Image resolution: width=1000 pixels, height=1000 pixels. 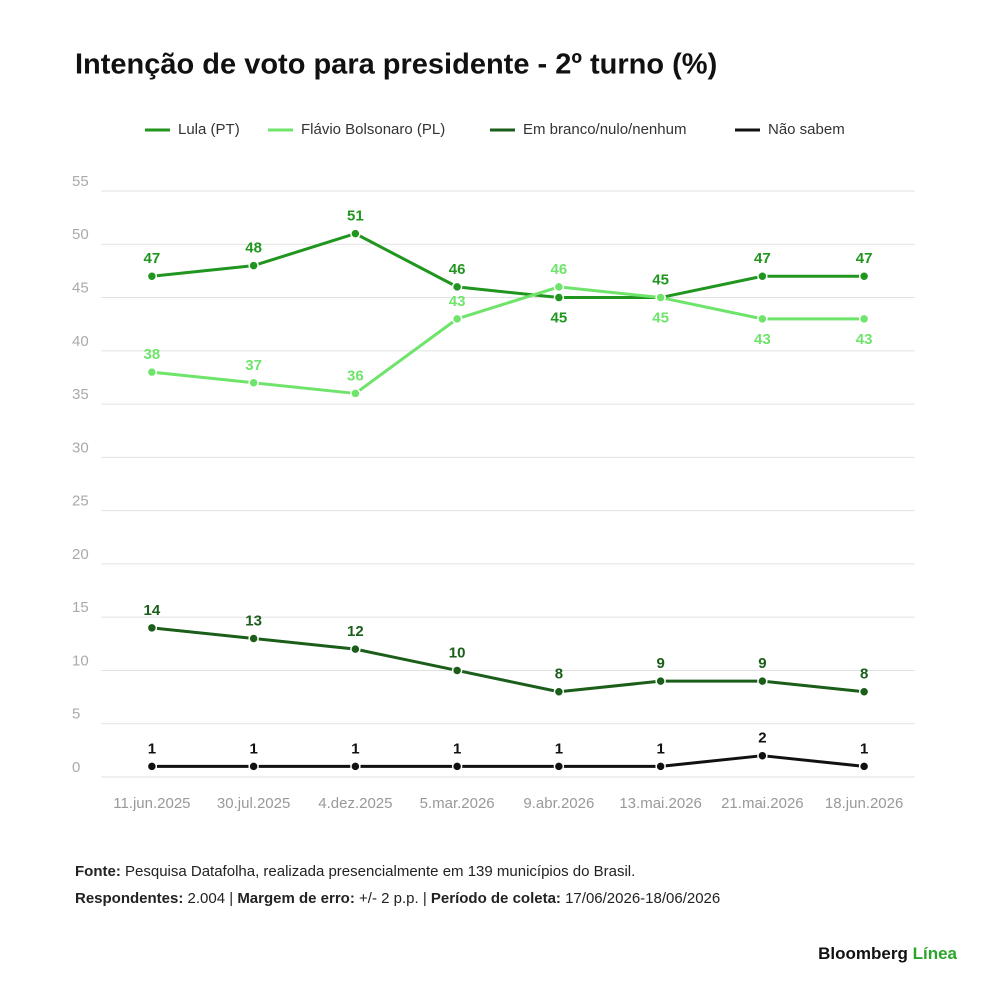 I want to click on brand: Bloomberg Línea, so click(x=887, y=953).